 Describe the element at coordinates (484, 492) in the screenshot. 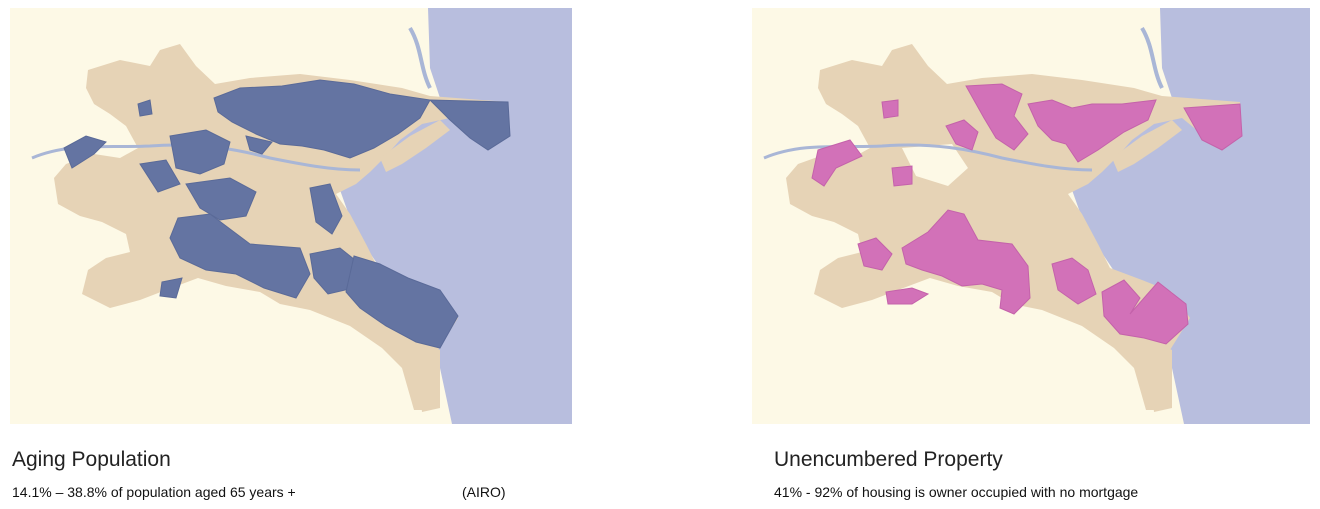

I see `source-label: (AIRO)` at that location.